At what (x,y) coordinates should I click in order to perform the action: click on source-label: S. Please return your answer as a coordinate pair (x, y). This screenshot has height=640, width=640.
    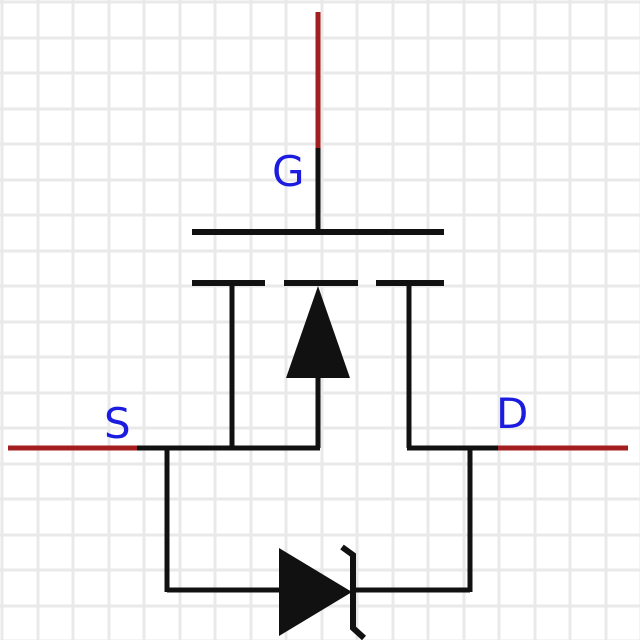
    Looking at the image, I should click on (117, 423).